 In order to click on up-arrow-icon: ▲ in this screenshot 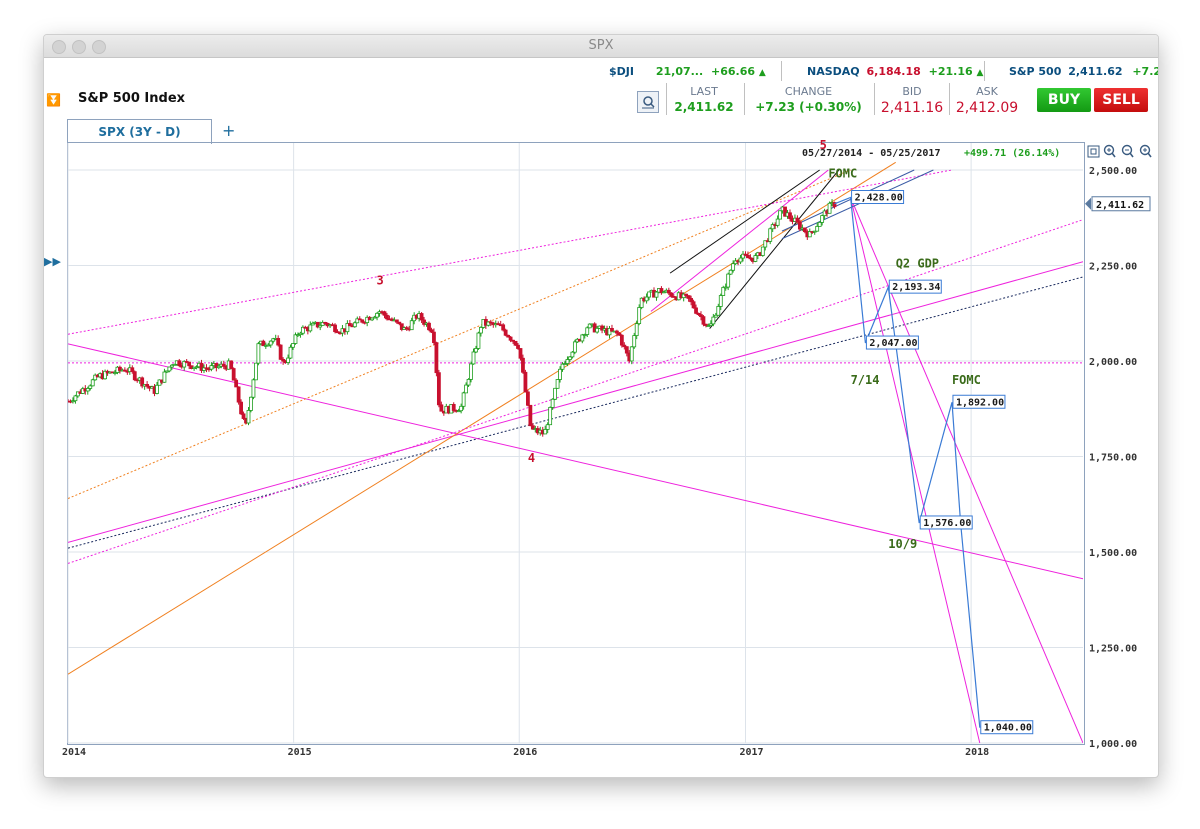, I will do `click(980, 73)`.